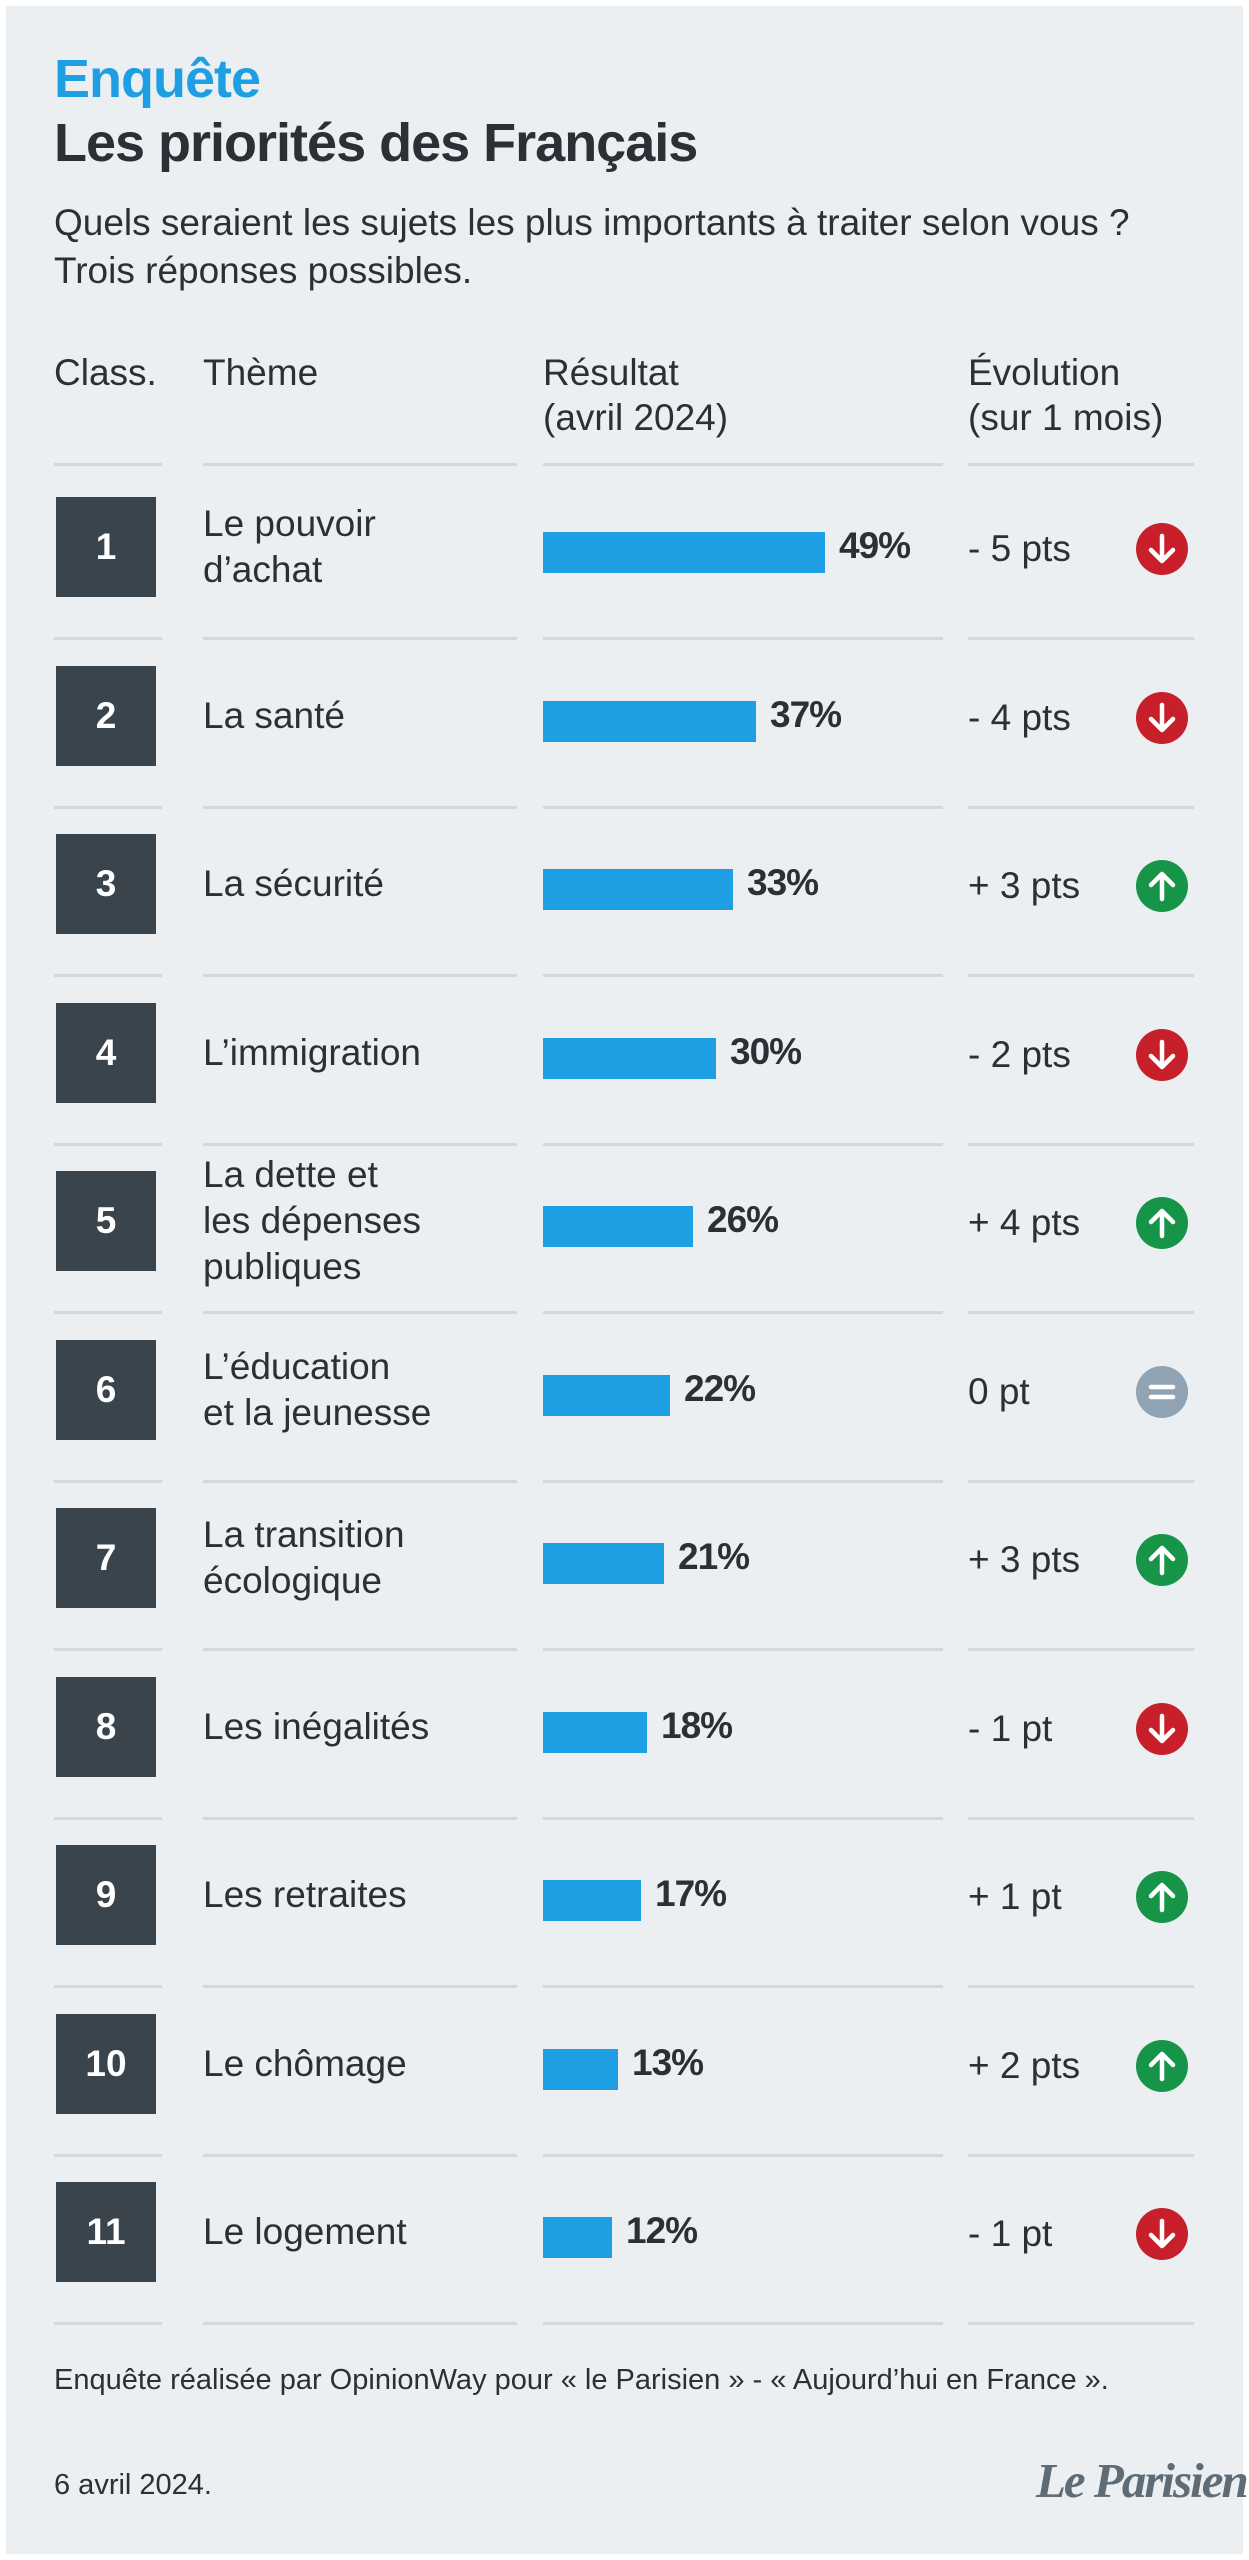  Describe the element at coordinates (317, 1389) in the screenshot. I see `theme-label: L’éducation et la jeunesse` at that location.